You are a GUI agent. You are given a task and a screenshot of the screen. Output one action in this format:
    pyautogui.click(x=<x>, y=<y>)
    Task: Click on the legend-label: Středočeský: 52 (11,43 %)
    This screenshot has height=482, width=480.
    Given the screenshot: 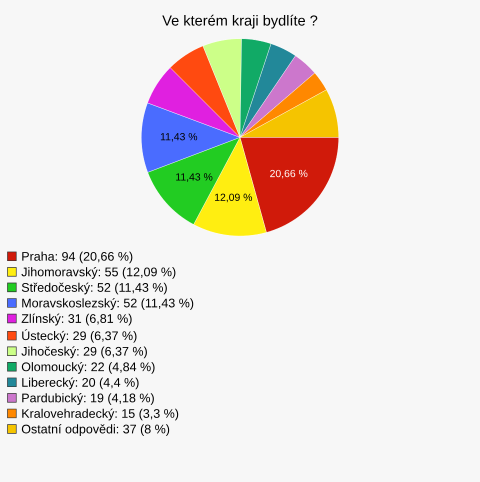 What is the action you would take?
    pyautogui.click(x=94, y=288)
    